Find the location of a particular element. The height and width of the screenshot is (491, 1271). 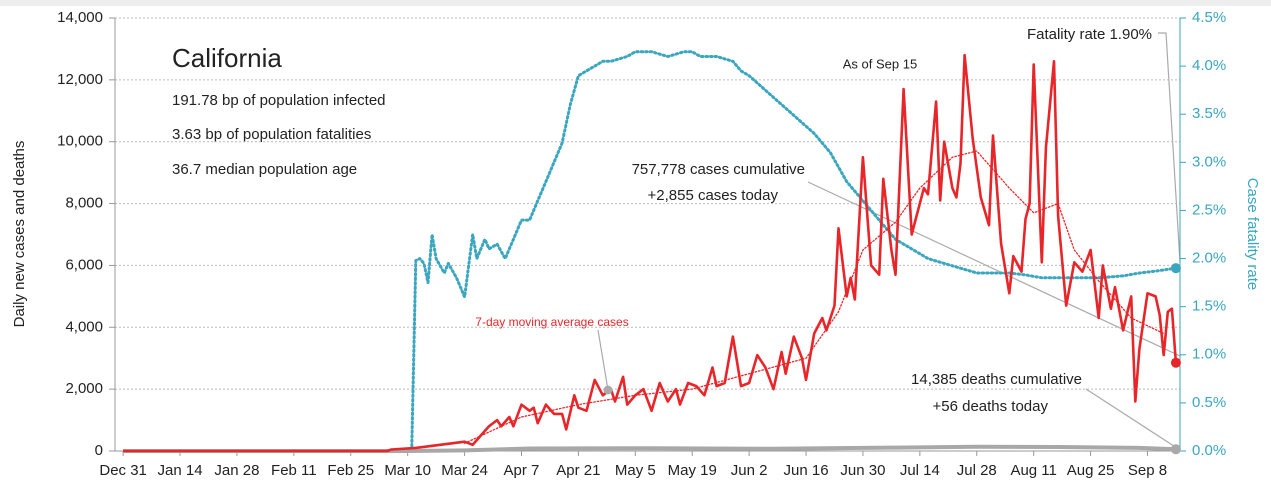

x-tick-label: Apr 7 is located at coordinates (522, 470).